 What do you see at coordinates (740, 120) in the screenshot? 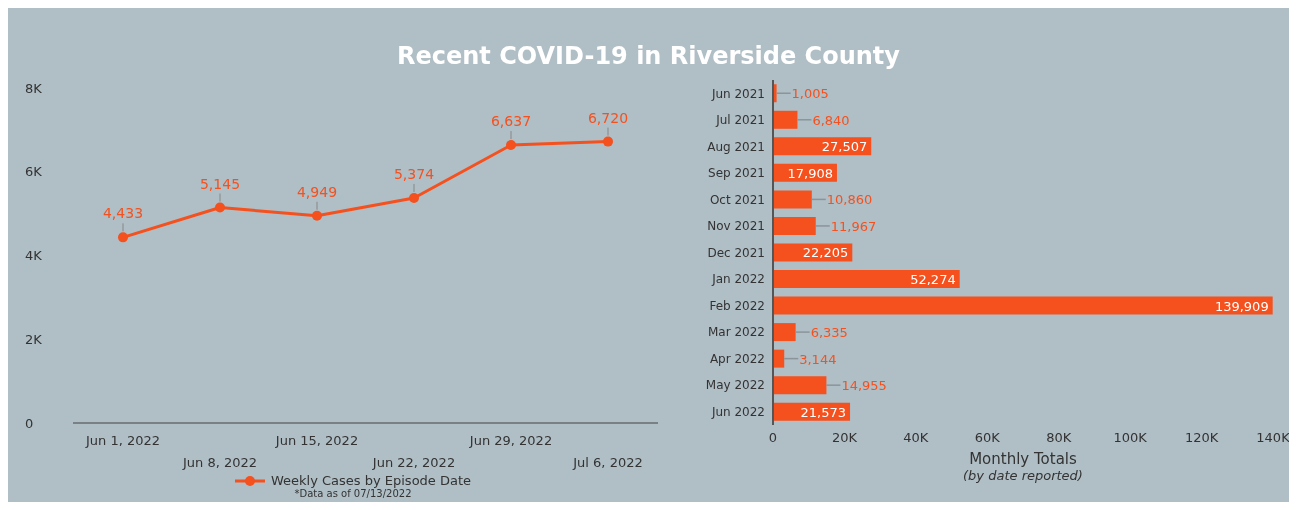
I see `y-tick-label: Jul 2021` at bounding box center [740, 120].